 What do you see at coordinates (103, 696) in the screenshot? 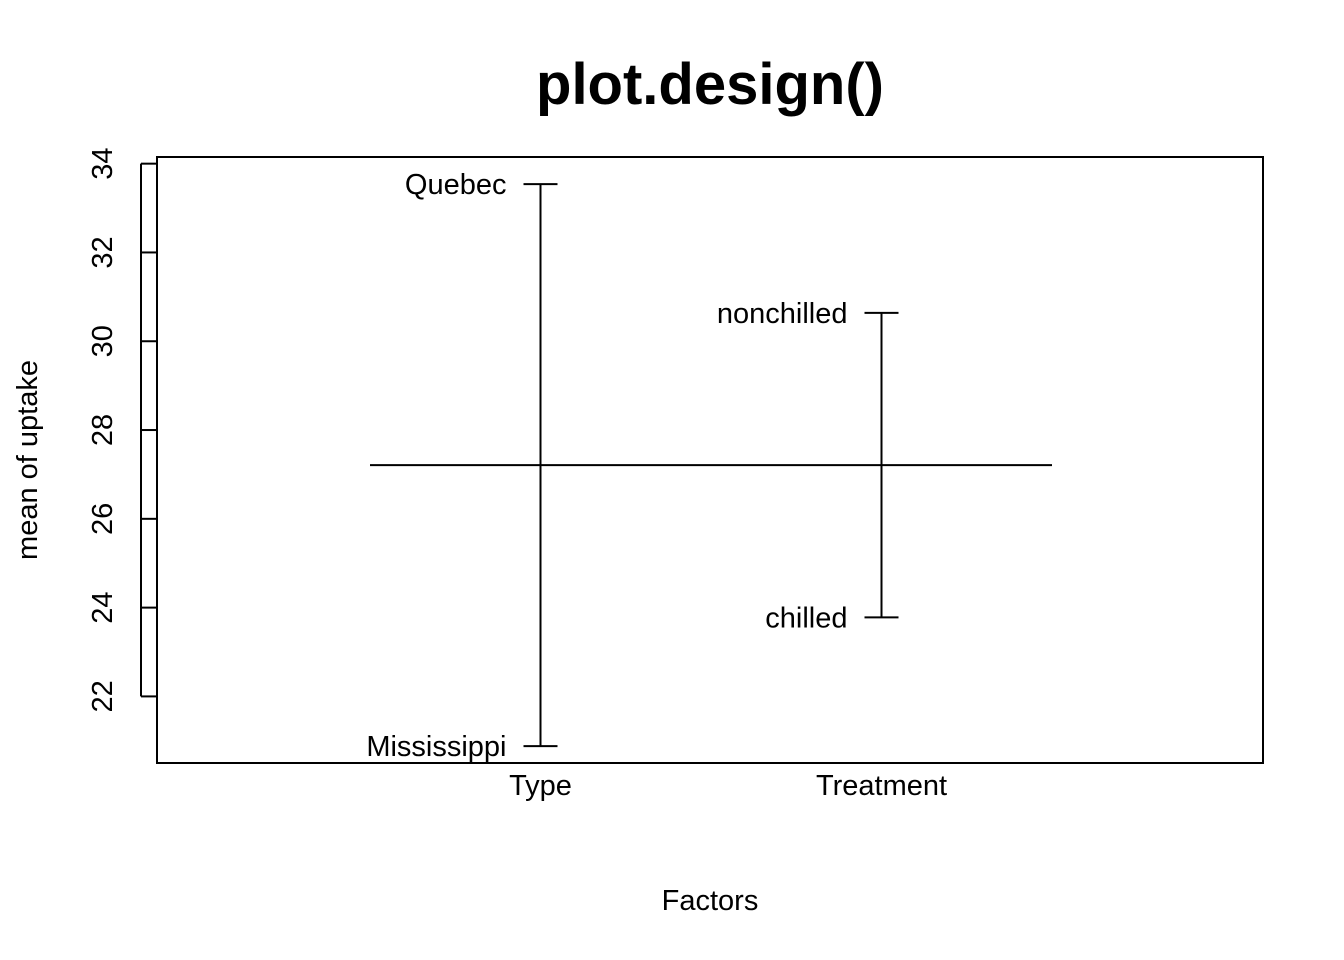
I see `y-tick-label: 22` at bounding box center [103, 696].